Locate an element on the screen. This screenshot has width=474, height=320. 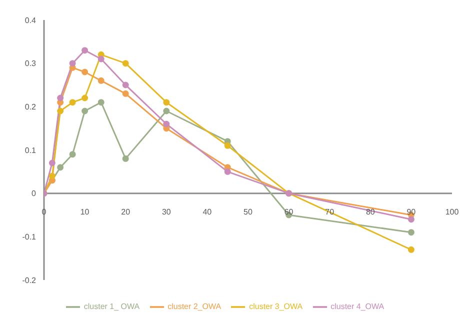
legend-label: cluster 3_OWA is located at coordinates (276, 307).